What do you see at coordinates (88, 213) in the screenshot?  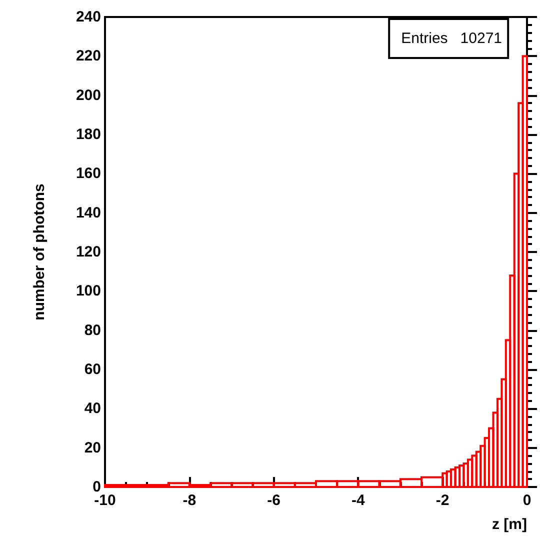 I see `y-tick-label: 140` at bounding box center [88, 213].